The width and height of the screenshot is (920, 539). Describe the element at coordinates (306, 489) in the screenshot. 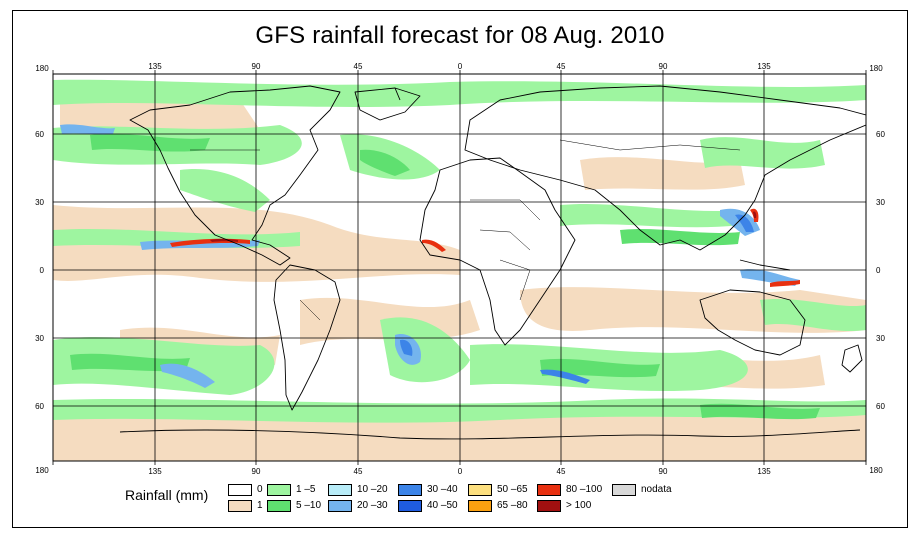

I see `legend-label: 1 –5` at that location.